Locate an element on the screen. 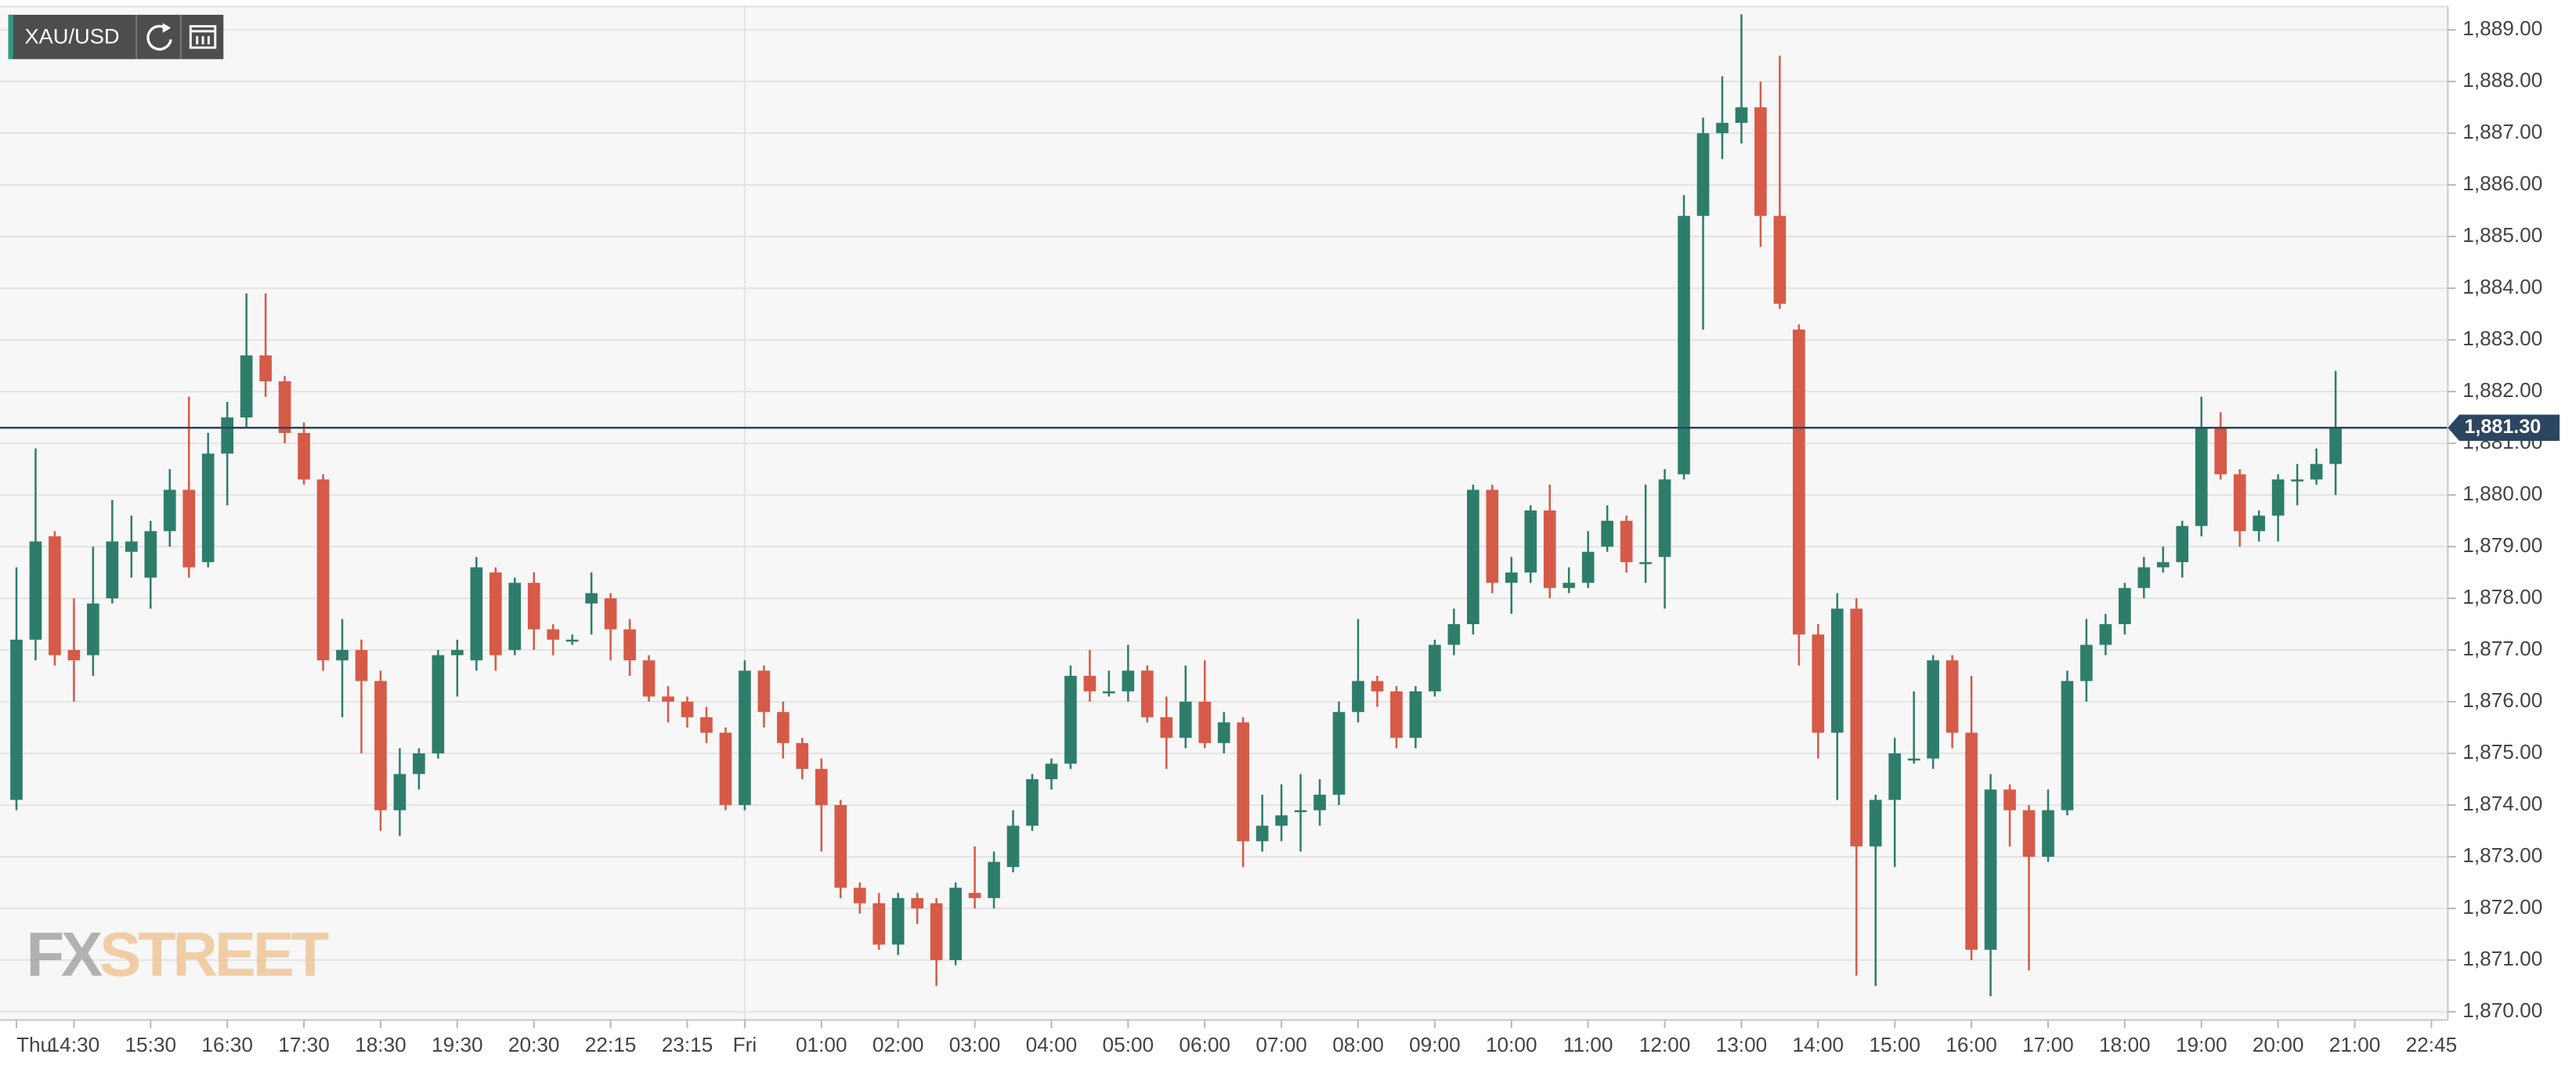  y-tick-label: 1,883.00 is located at coordinates (2502, 338).